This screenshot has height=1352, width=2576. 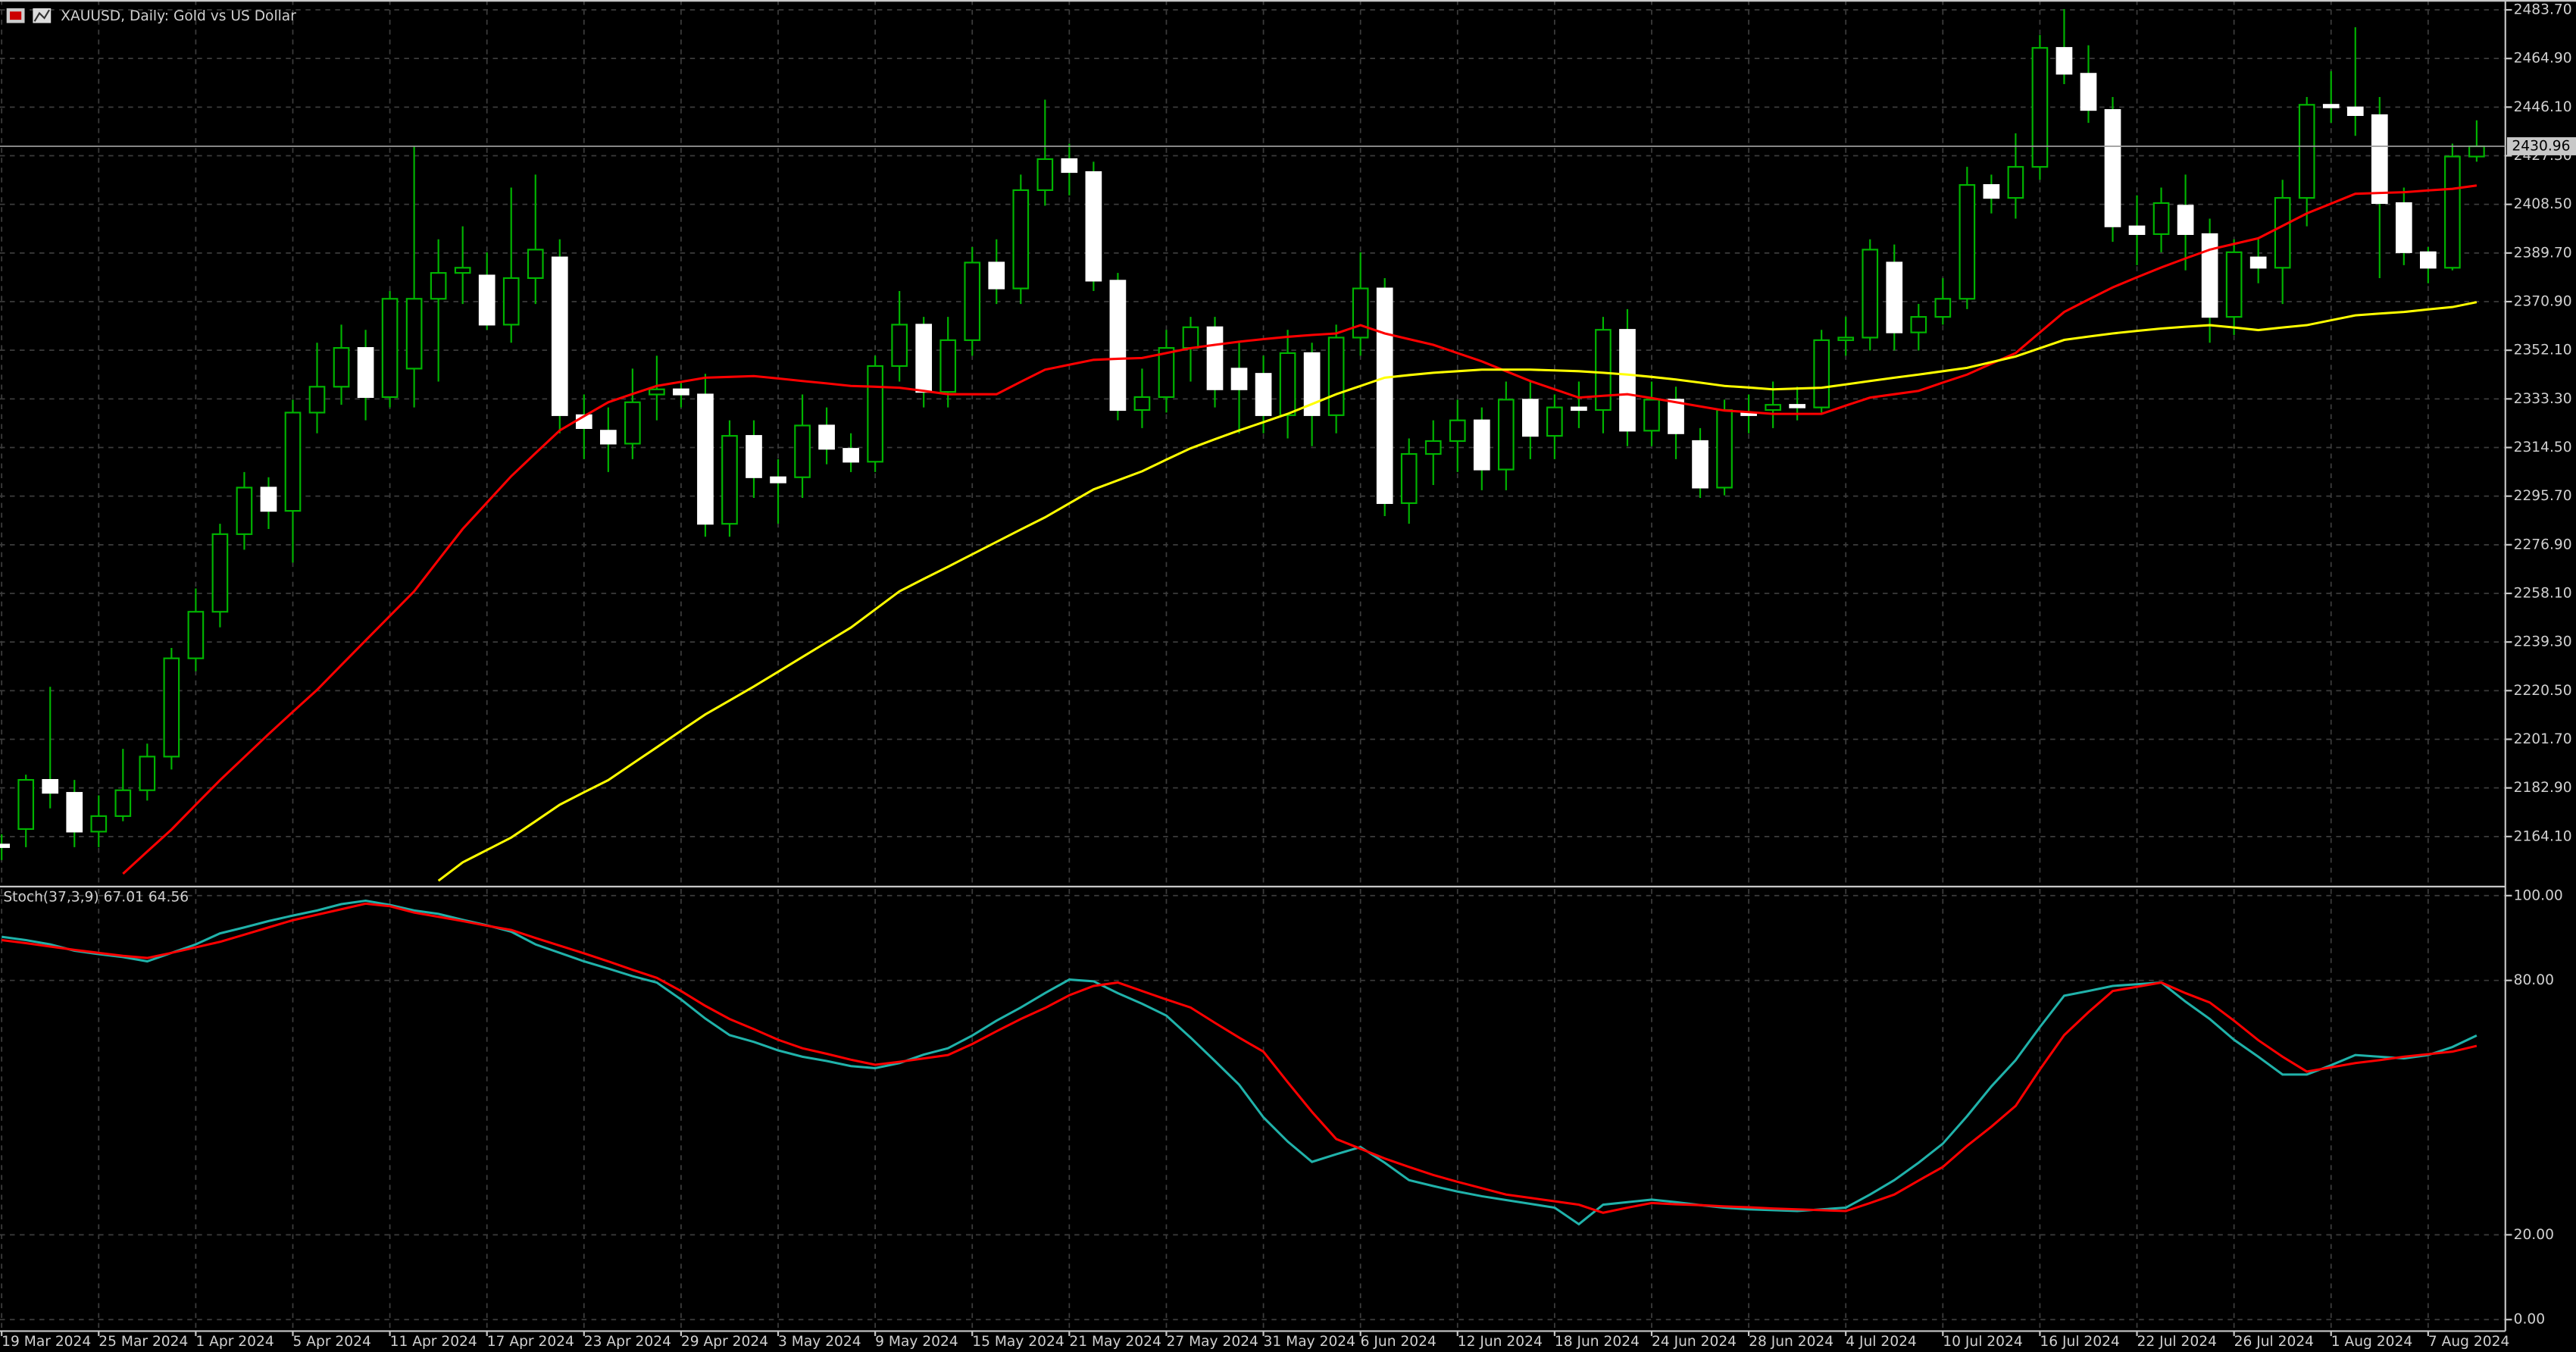 I want to click on x-tick-label: 24 Jun 2024, so click(x=1695, y=1342).